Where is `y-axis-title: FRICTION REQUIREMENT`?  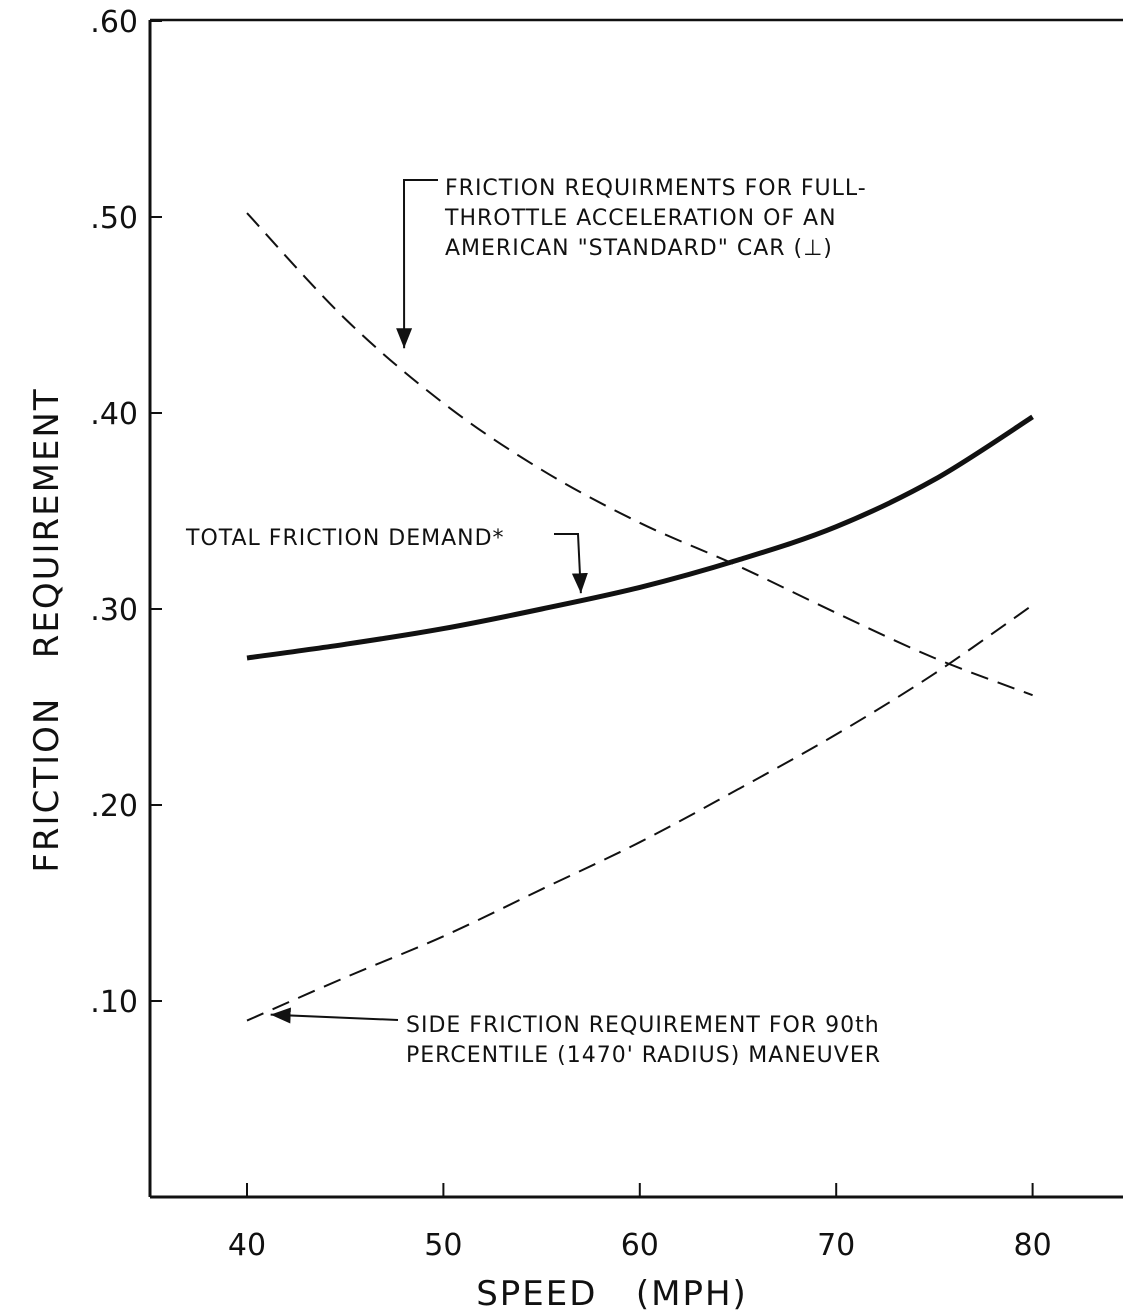
y-axis-title: FRICTION REQUIREMENT is located at coordinates (47, 629).